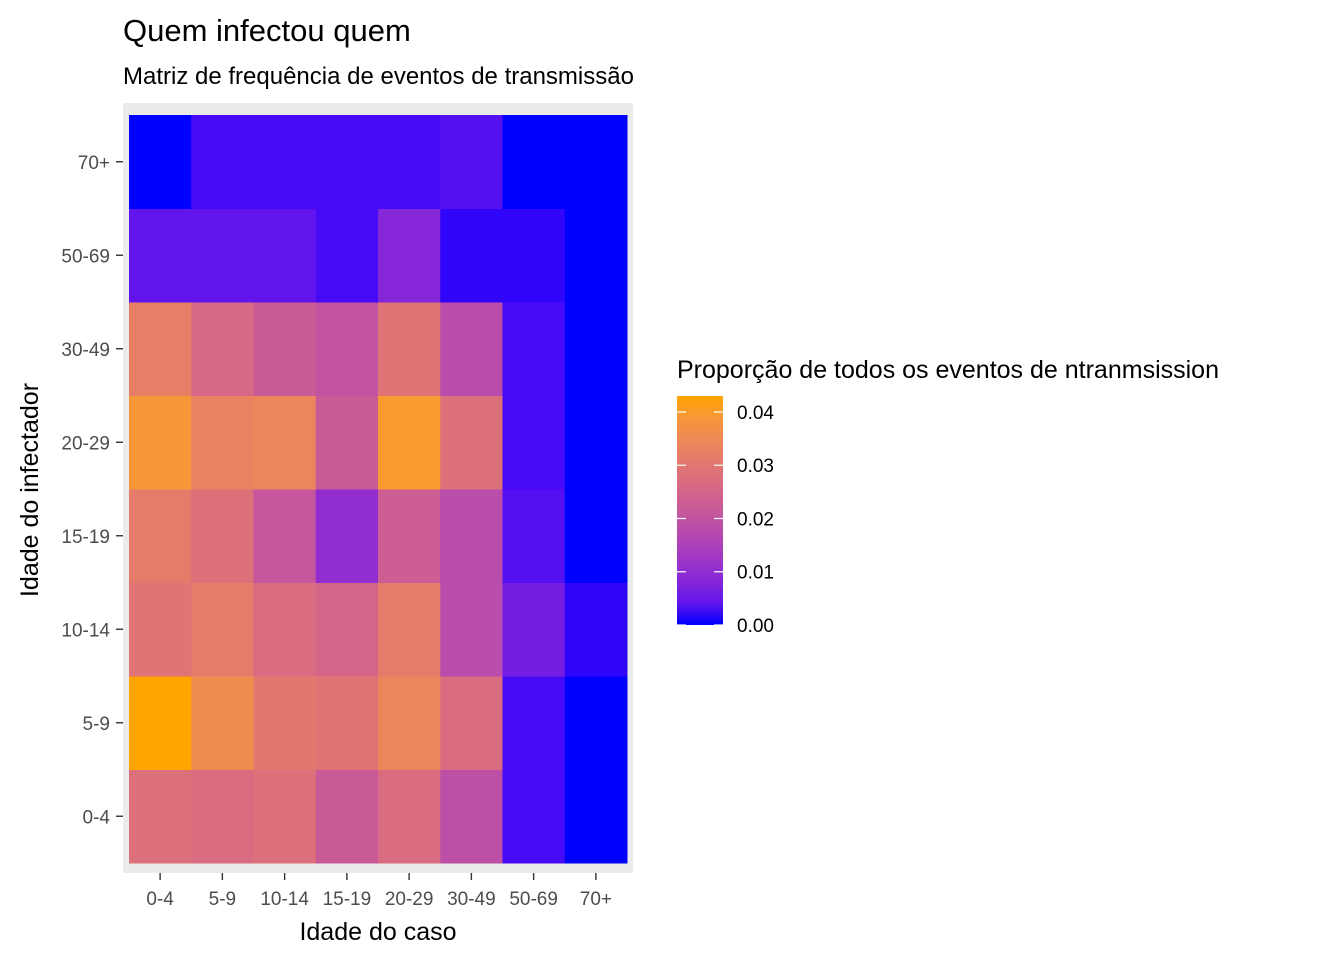  I want to click on x-axis-title: Idade do caso, so click(377, 932).